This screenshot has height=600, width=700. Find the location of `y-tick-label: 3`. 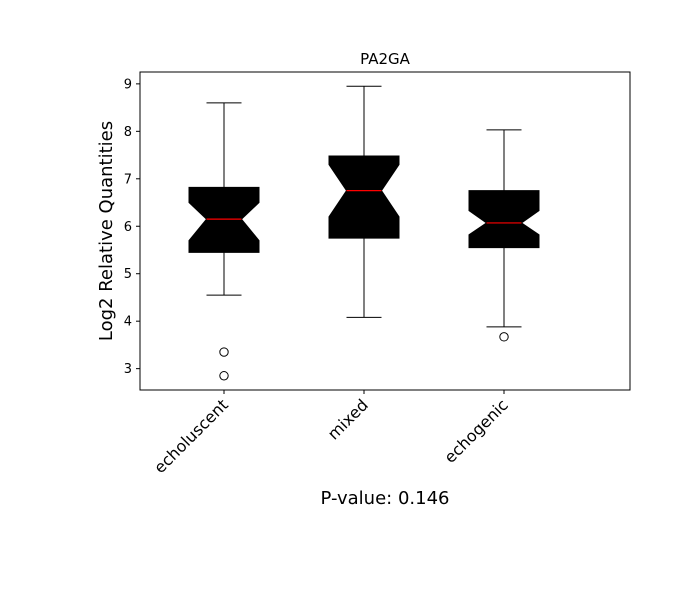

y-tick-label: 3 is located at coordinates (128, 369).